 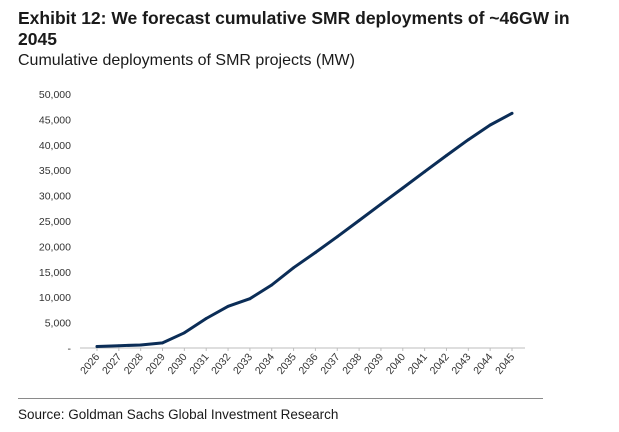 I want to click on footer-divider, so click(x=280, y=398).